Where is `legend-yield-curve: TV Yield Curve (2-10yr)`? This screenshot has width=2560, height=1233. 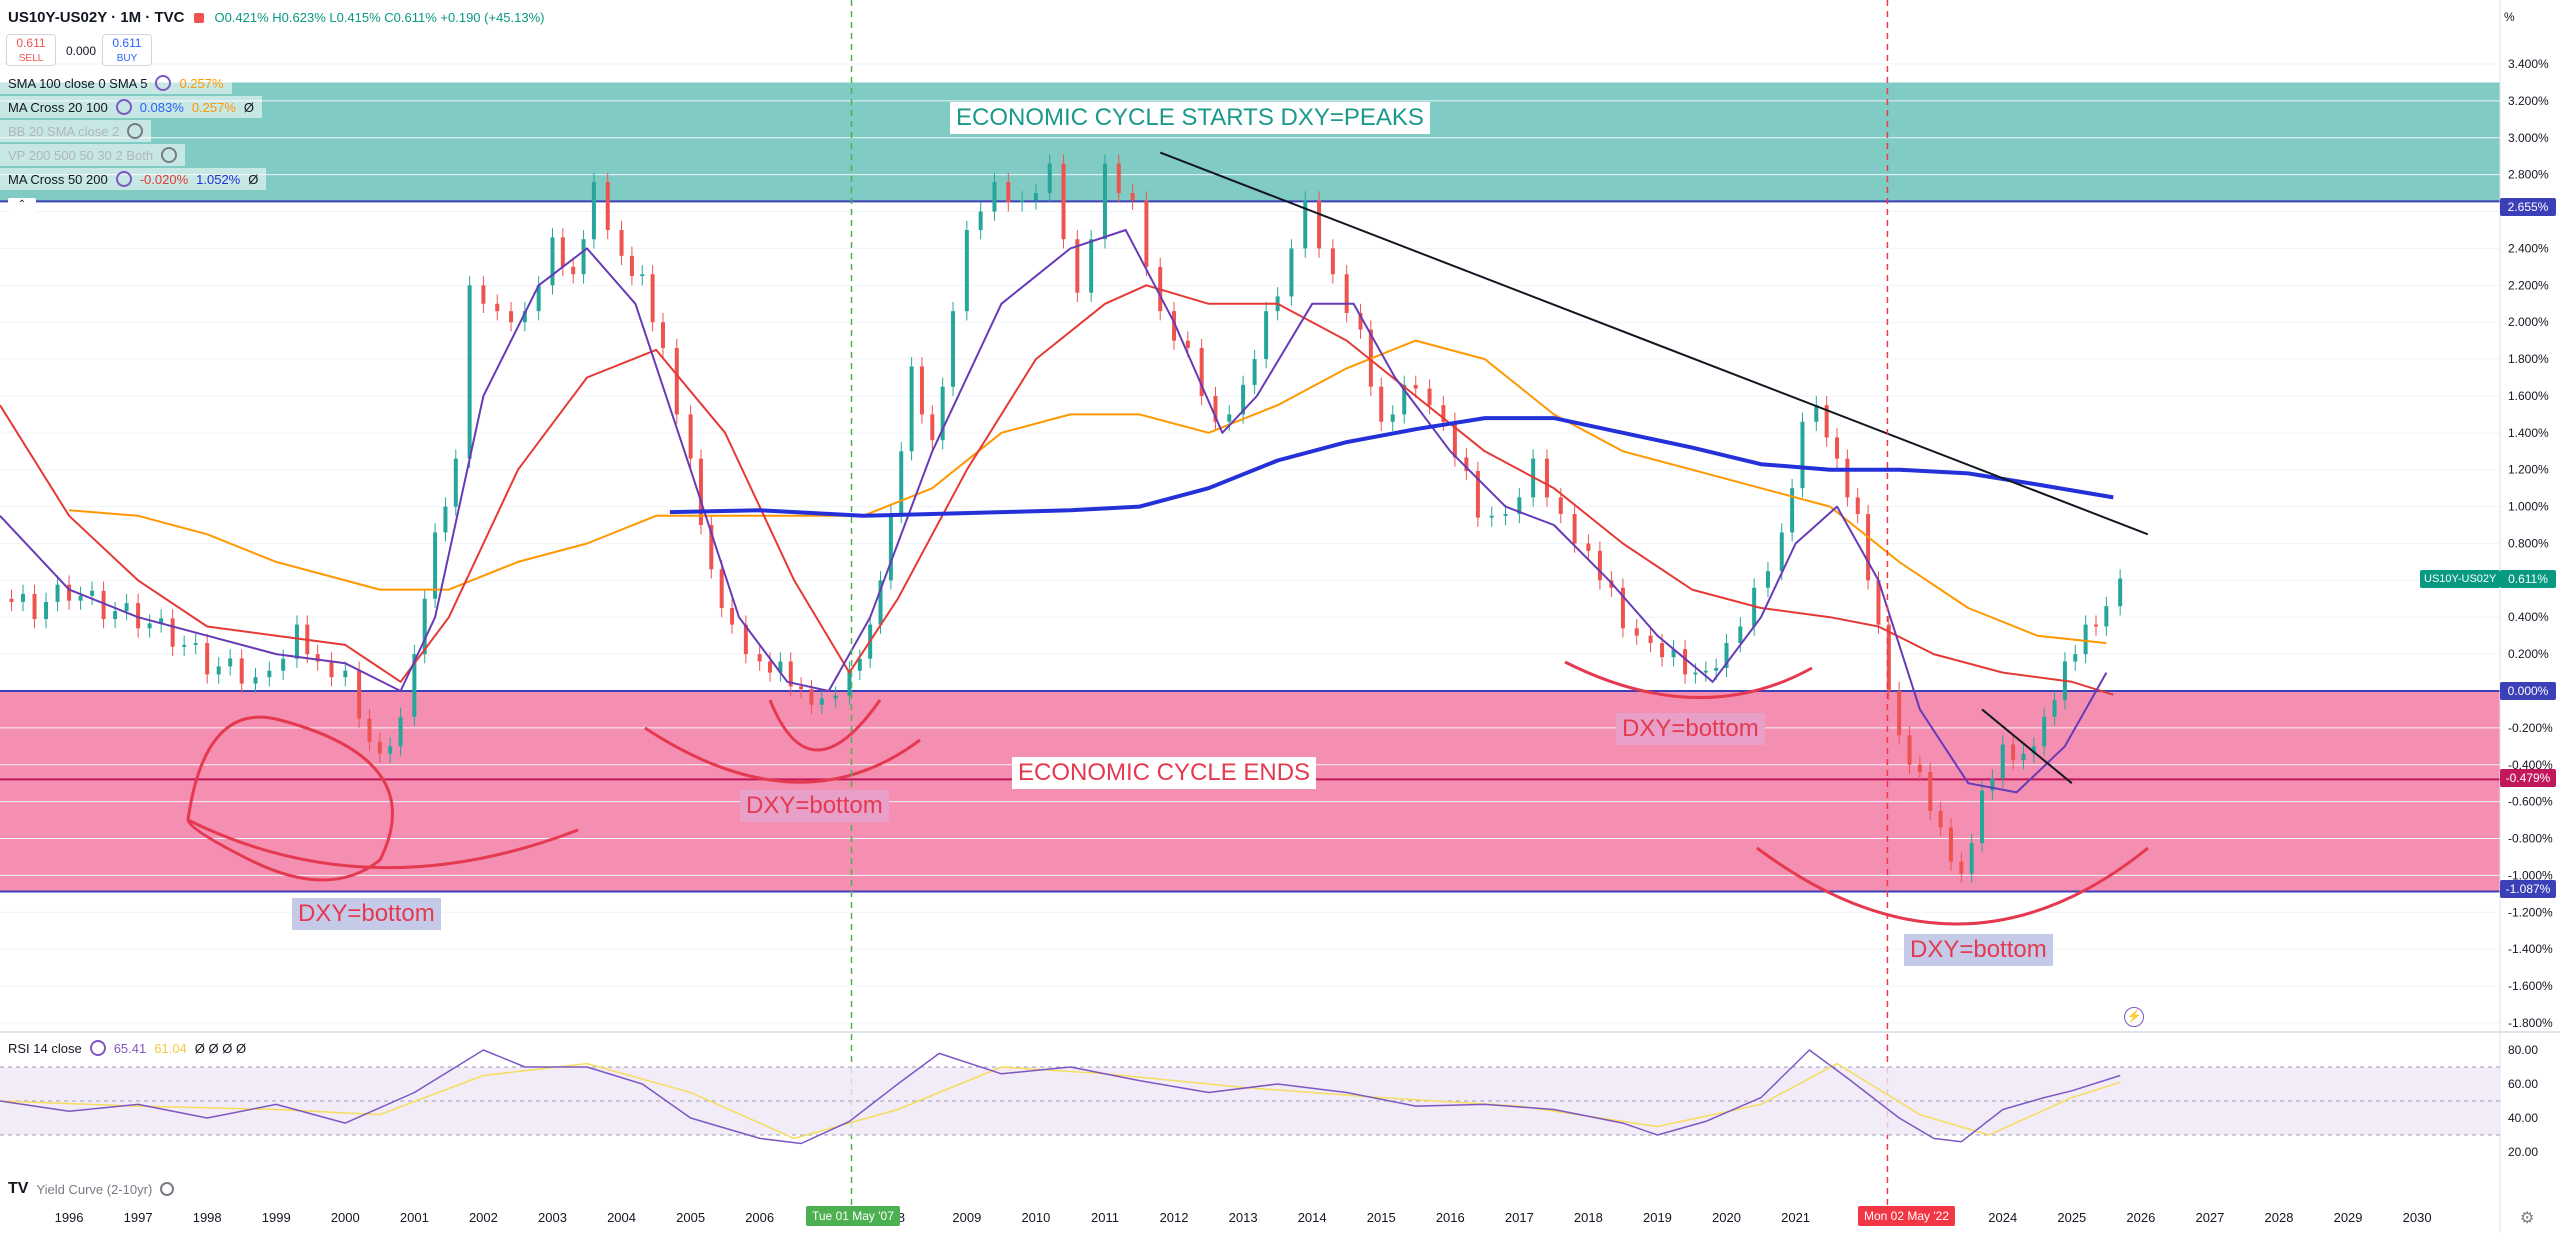
legend-yield-curve: TV Yield Curve (2-10yr) is located at coordinates (91, 1189).